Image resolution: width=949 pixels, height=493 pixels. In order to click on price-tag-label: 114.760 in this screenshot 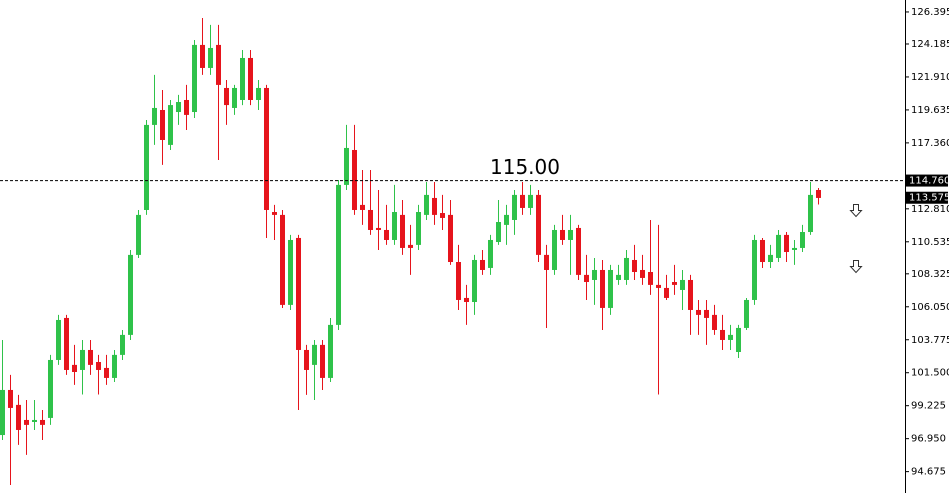, I will do `click(929, 181)`.